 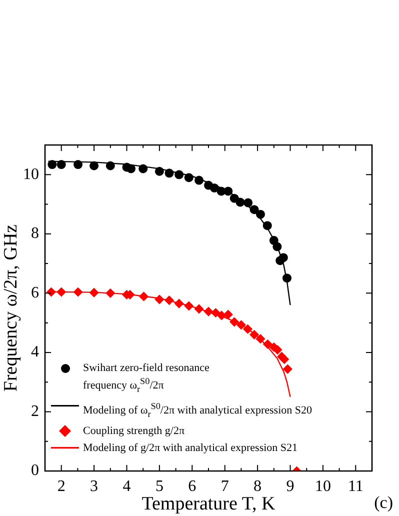 I want to click on legend-label: Coupling strength g/2π, so click(x=133, y=431).